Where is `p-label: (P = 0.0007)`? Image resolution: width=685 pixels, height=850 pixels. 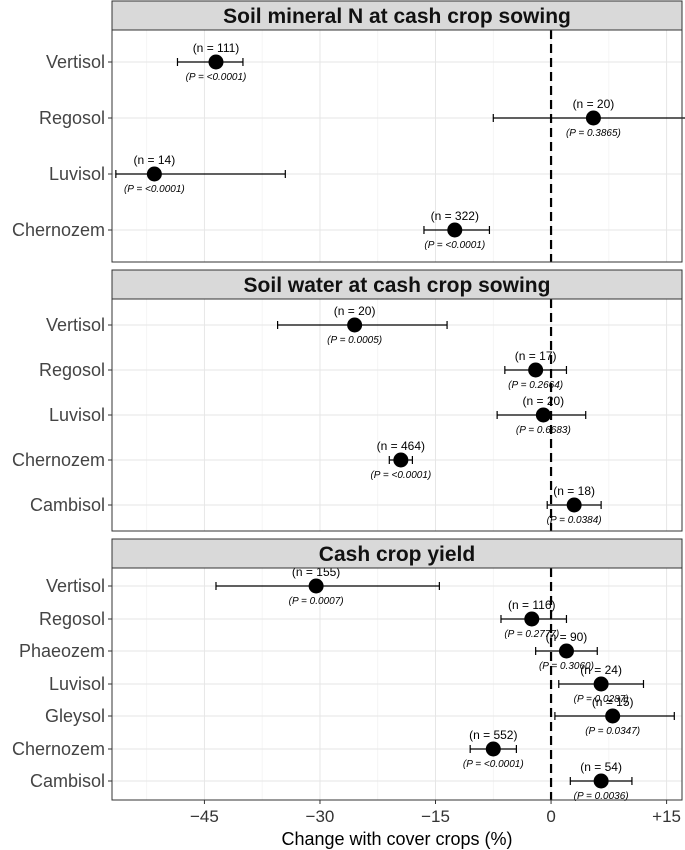 p-label: (P = 0.0007) is located at coordinates (316, 601).